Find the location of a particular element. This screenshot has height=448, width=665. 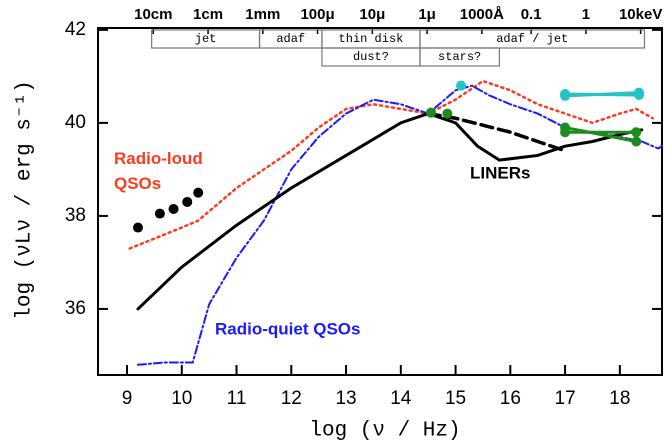

x-tick-label: 13 is located at coordinates (345, 398).